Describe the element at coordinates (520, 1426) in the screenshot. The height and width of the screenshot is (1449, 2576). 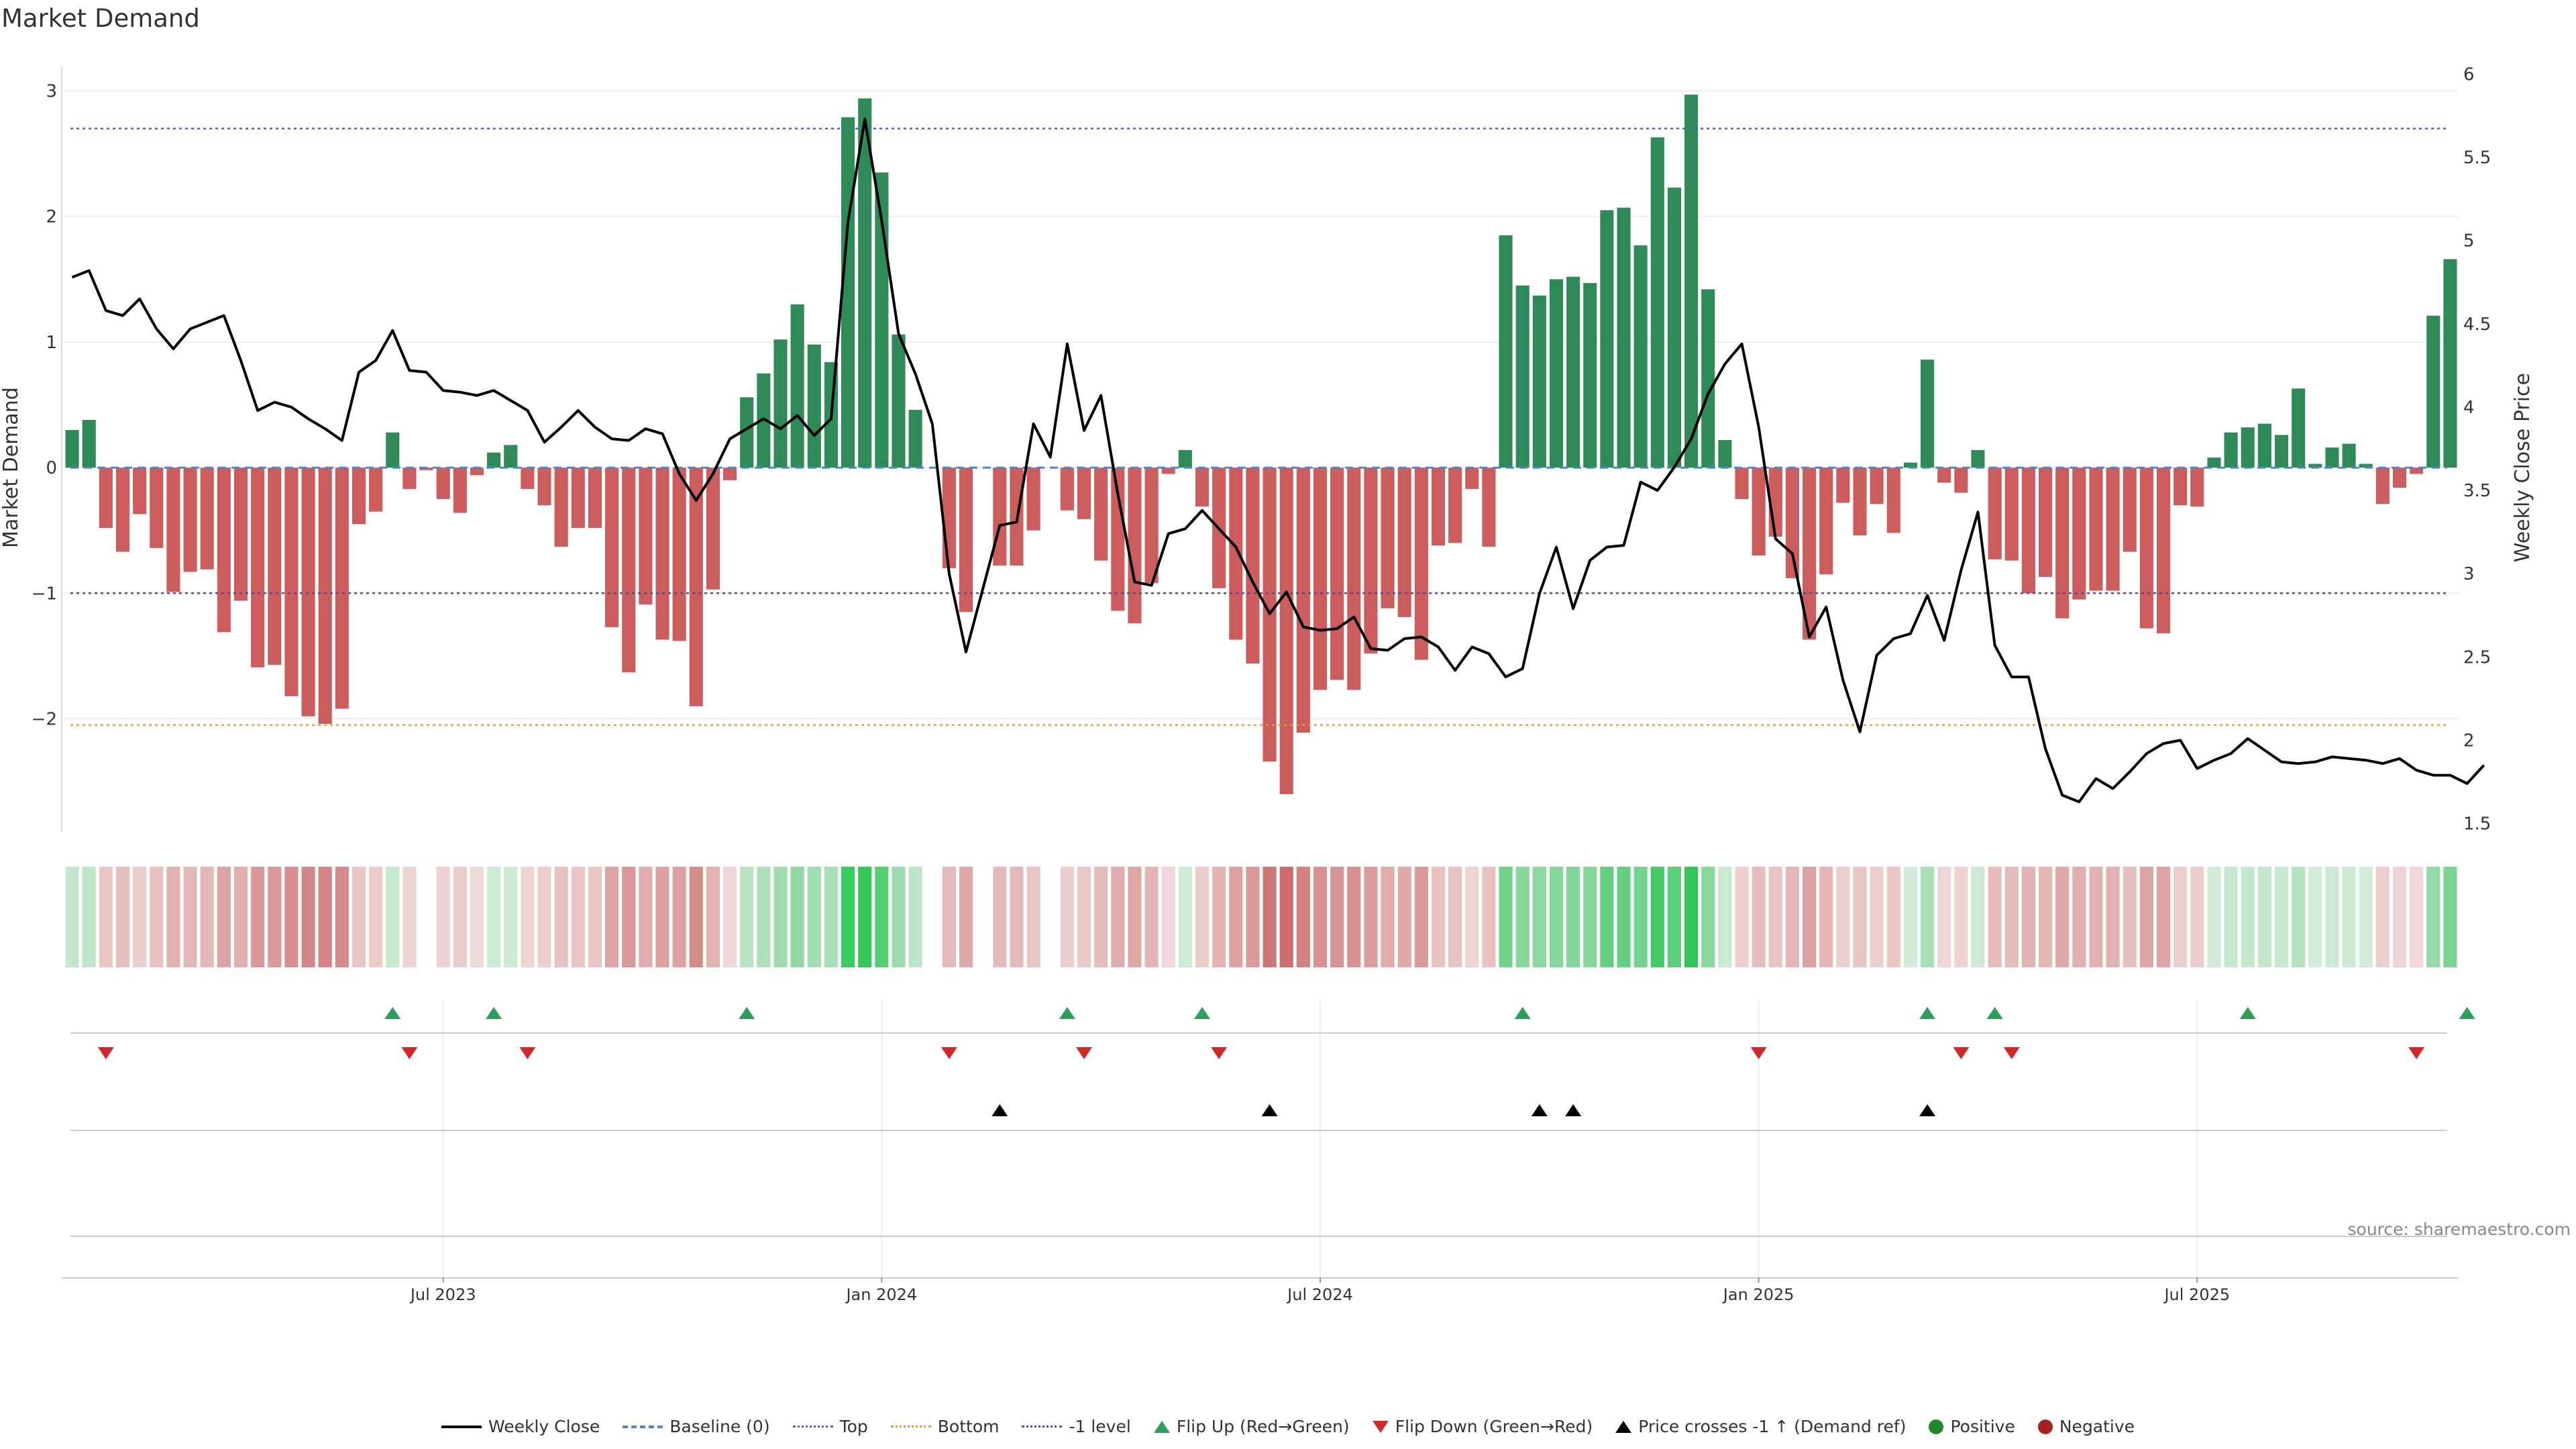
I see `legend-weekly-close: Weekly Close` at that location.